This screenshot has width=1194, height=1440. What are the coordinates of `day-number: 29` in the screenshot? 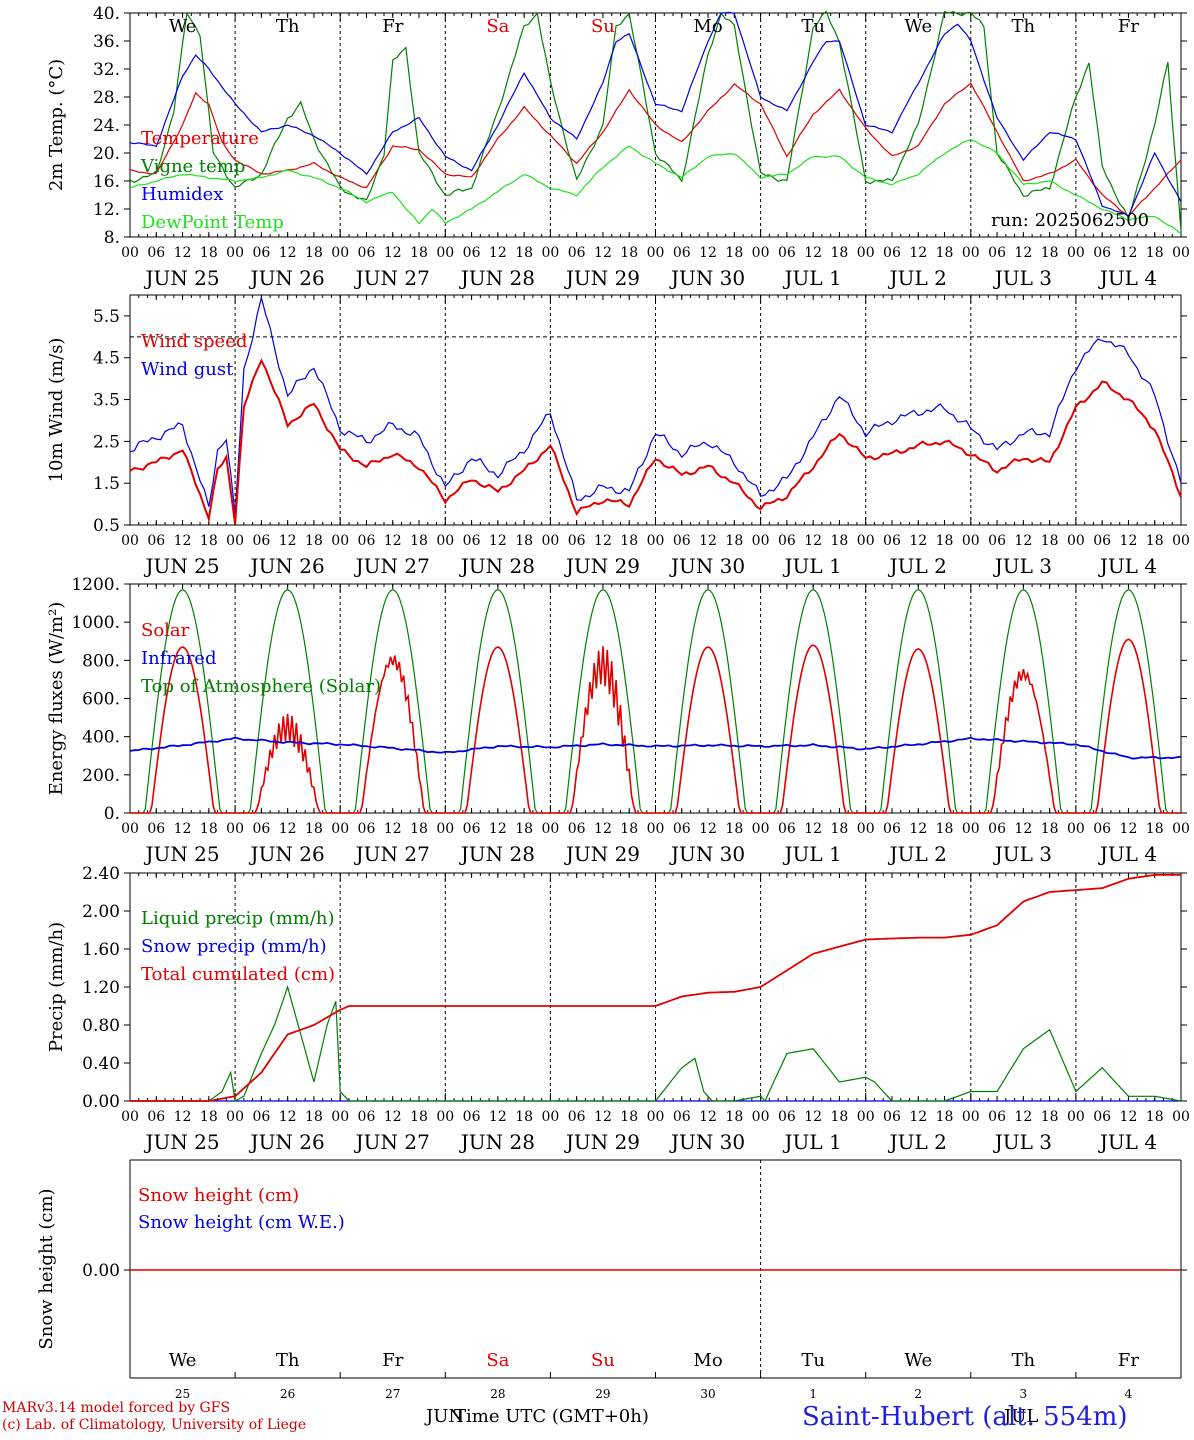 It's located at (602, 1394).